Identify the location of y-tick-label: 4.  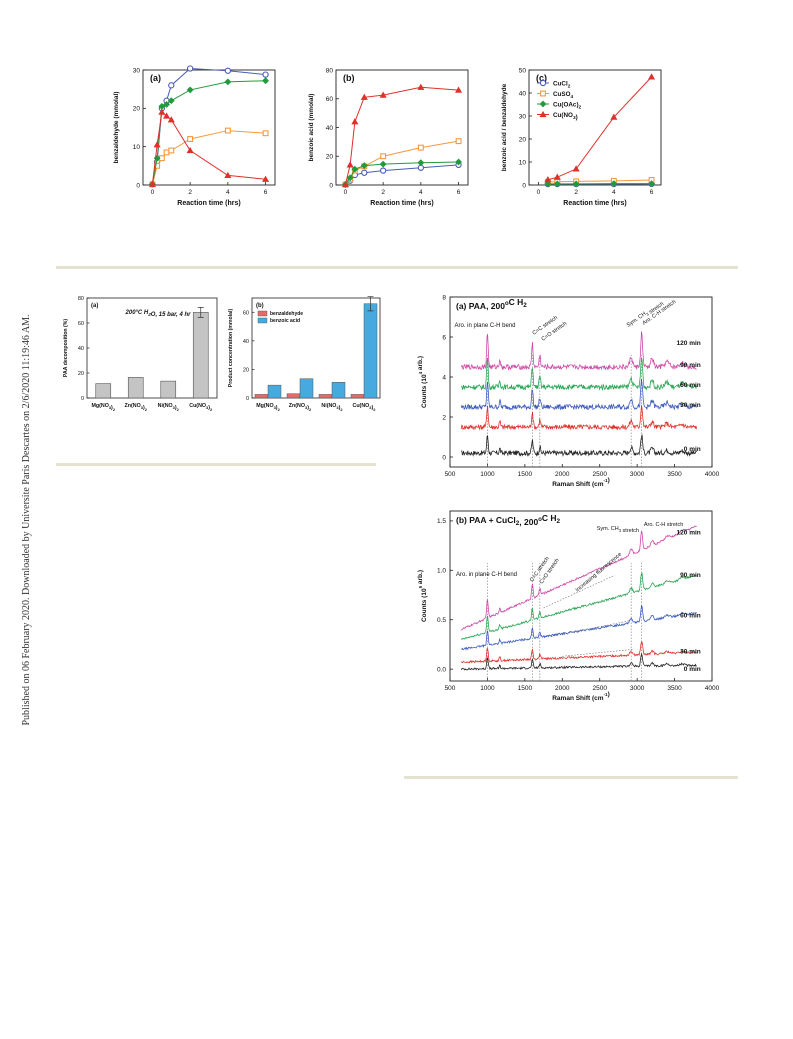
(444, 377).